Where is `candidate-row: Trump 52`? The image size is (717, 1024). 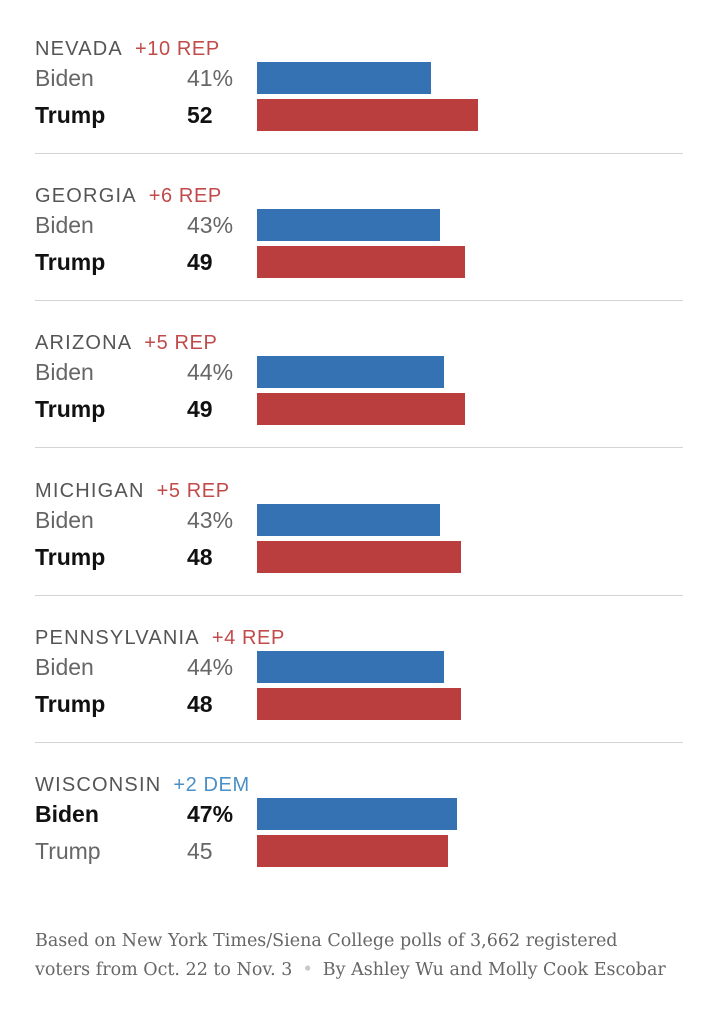
candidate-row: Trump 52 is located at coordinates (359, 115).